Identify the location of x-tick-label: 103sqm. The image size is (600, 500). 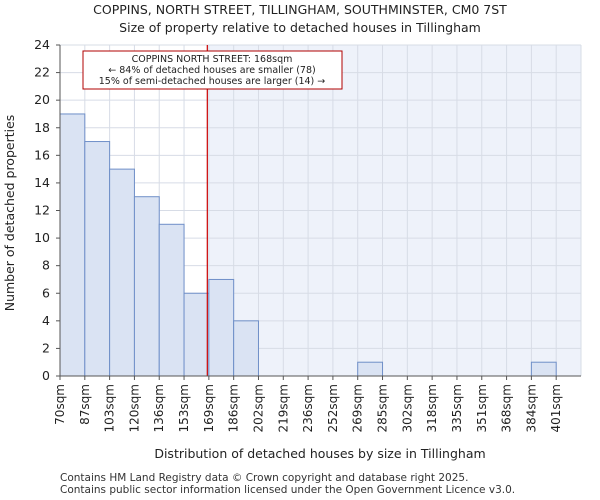
(110, 408).